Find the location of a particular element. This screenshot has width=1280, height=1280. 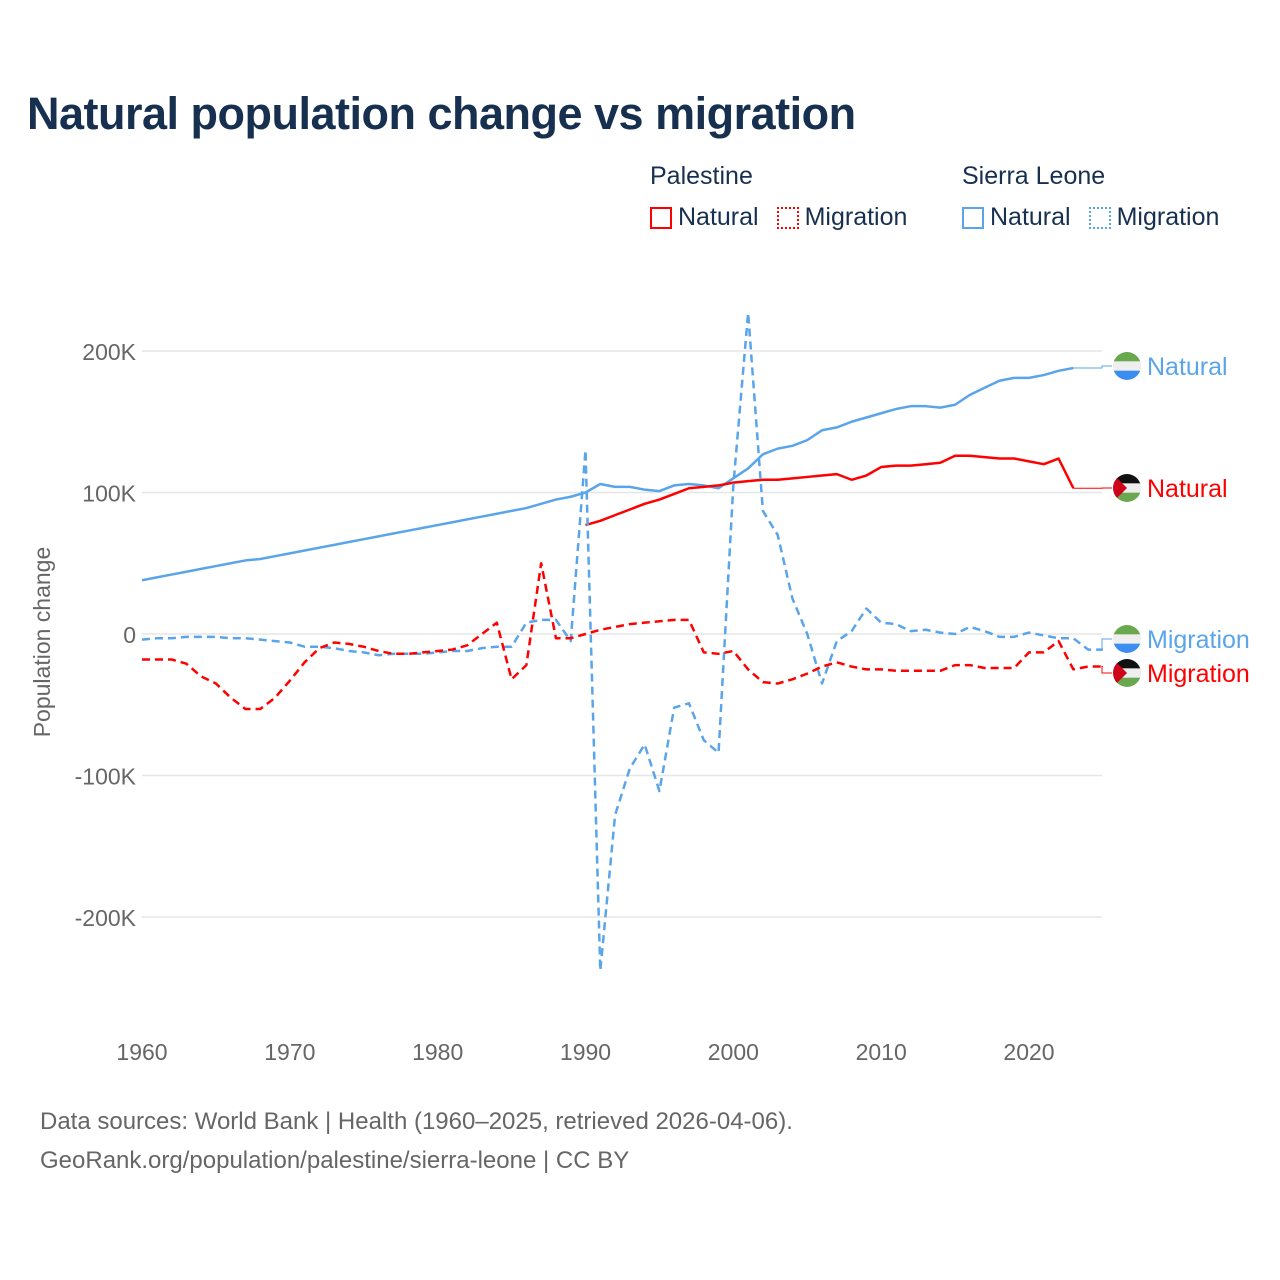

legend-item-palestine-natural: Natural is located at coordinates (704, 217).